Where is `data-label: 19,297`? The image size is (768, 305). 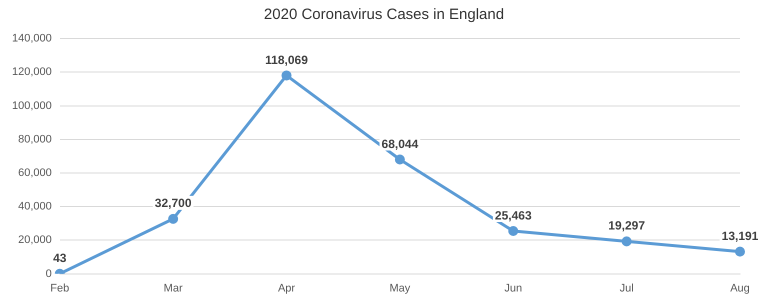 data-label: 19,297 is located at coordinates (627, 225).